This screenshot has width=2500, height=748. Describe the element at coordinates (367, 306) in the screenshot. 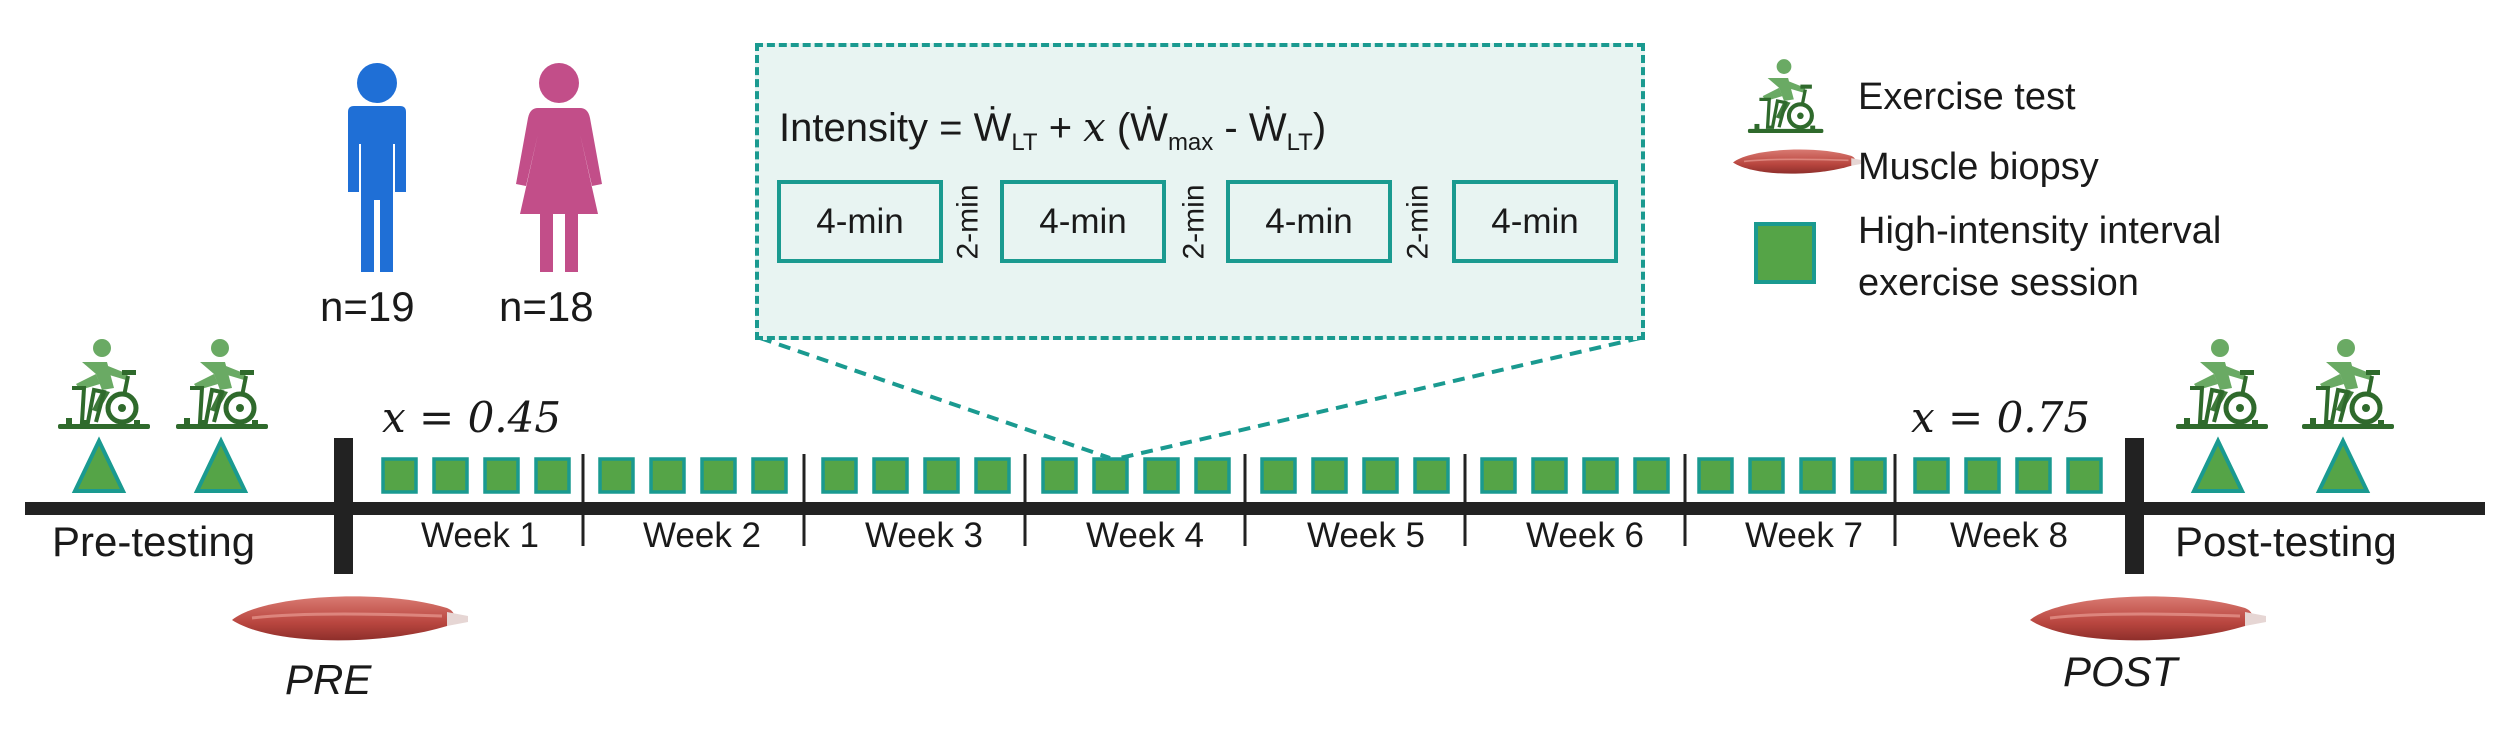

I see `male-count-label: n=19` at that location.